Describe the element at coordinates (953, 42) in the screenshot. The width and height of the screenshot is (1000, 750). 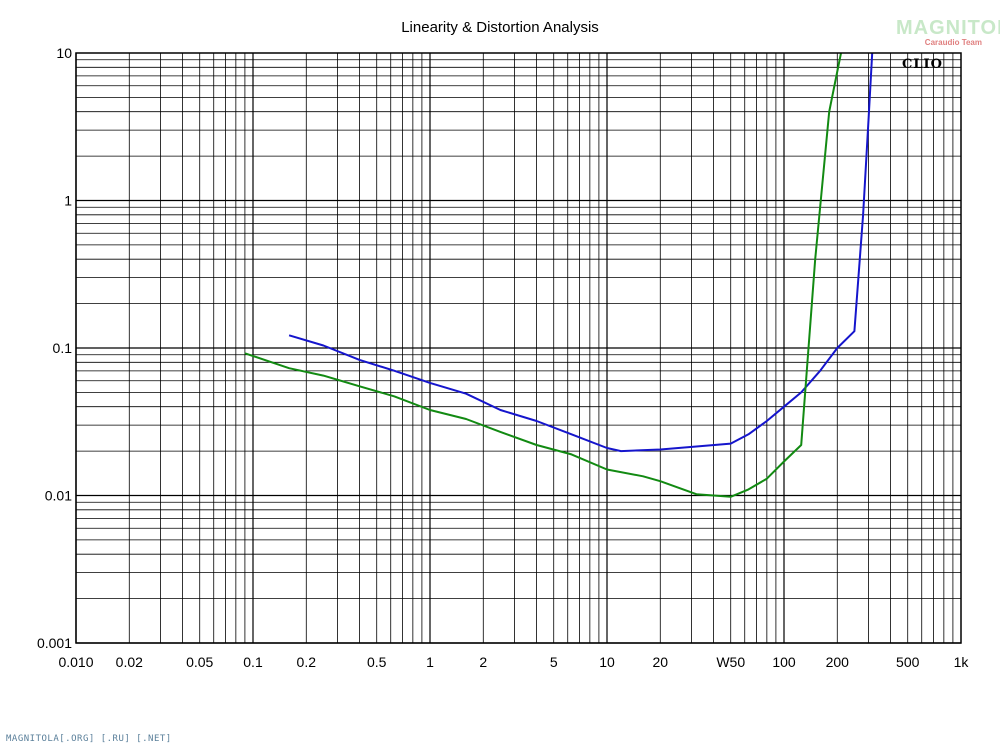
I see `brand-logo-subtitle: Caraudio Team` at that location.